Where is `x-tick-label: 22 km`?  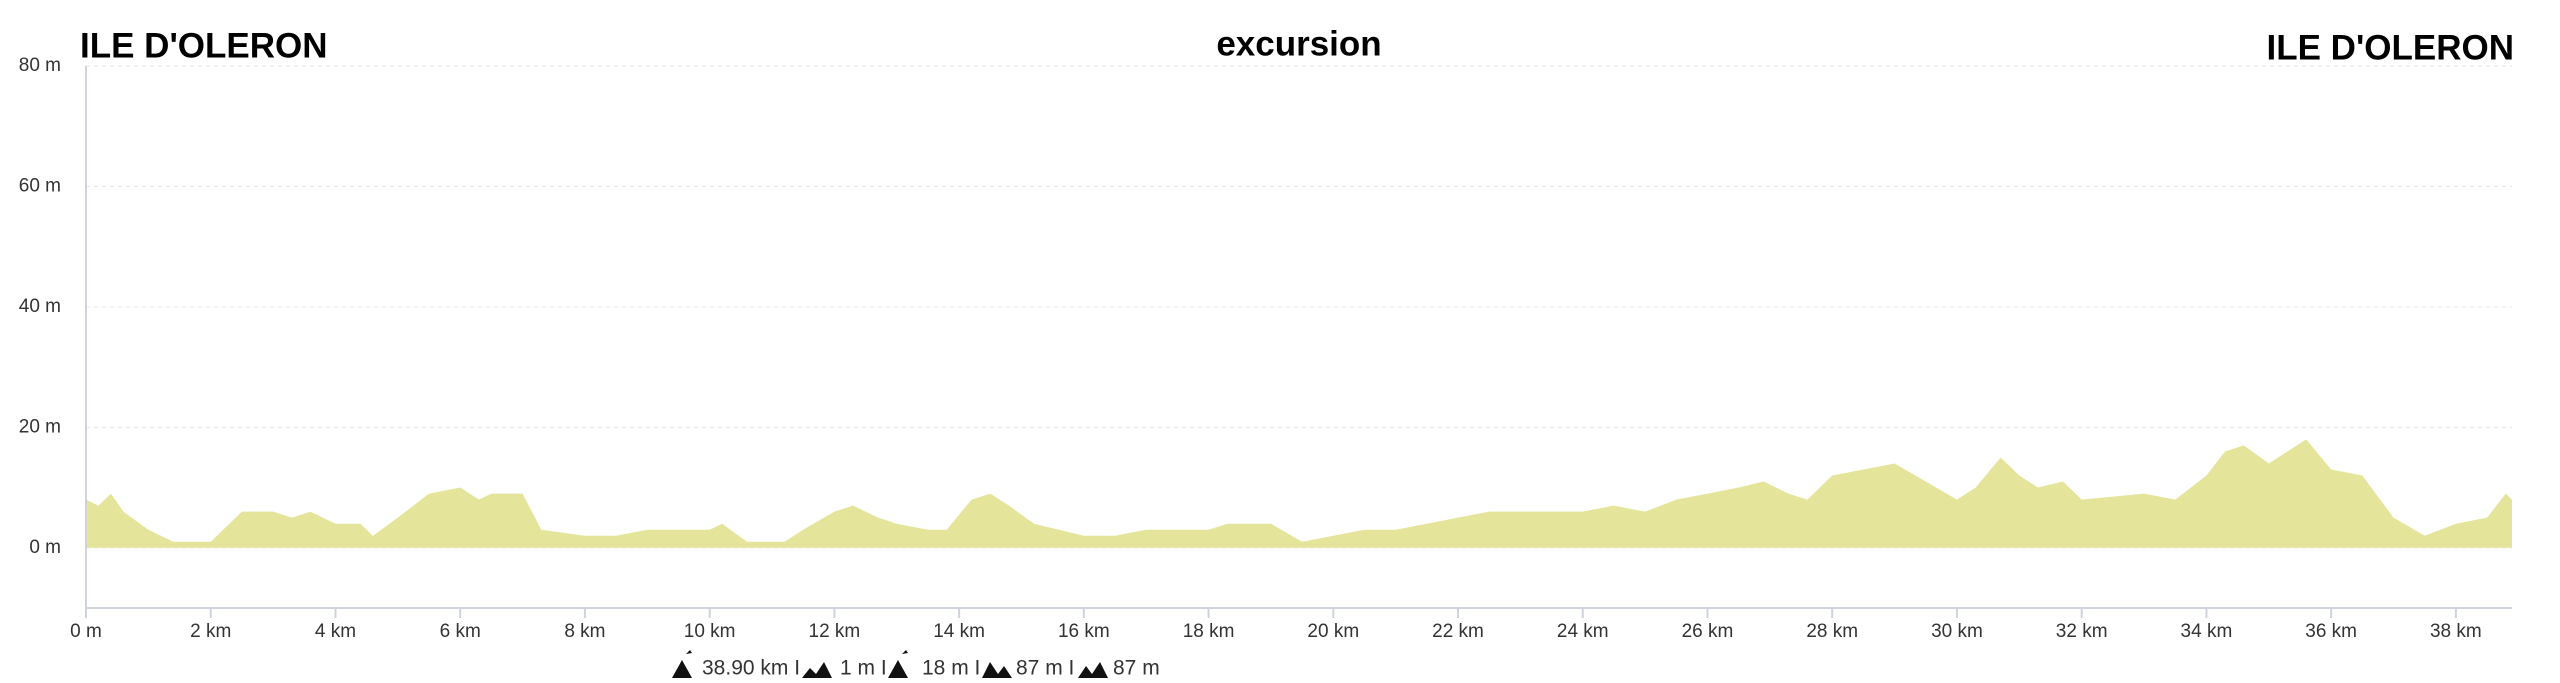 x-tick-label: 22 km is located at coordinates (1458, 631).